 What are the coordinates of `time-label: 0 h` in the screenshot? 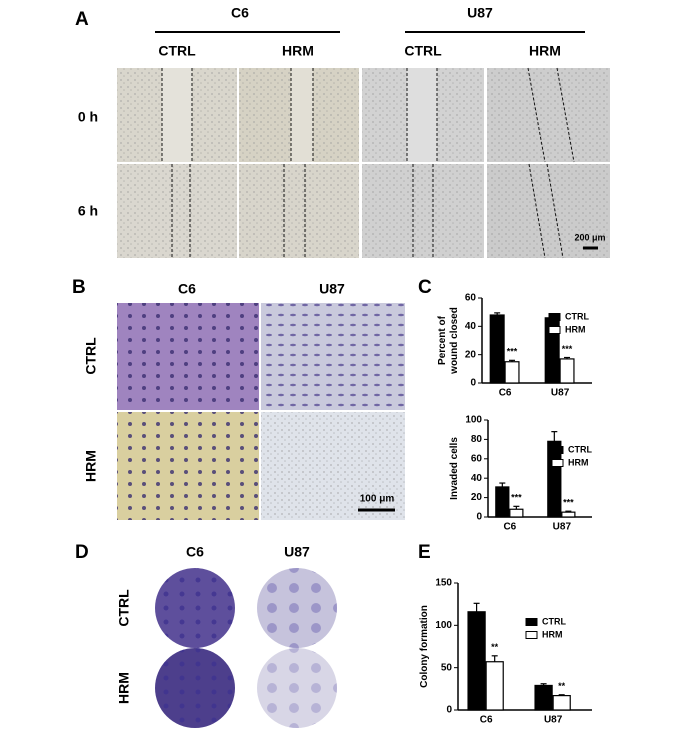 It's located at (88, 117).